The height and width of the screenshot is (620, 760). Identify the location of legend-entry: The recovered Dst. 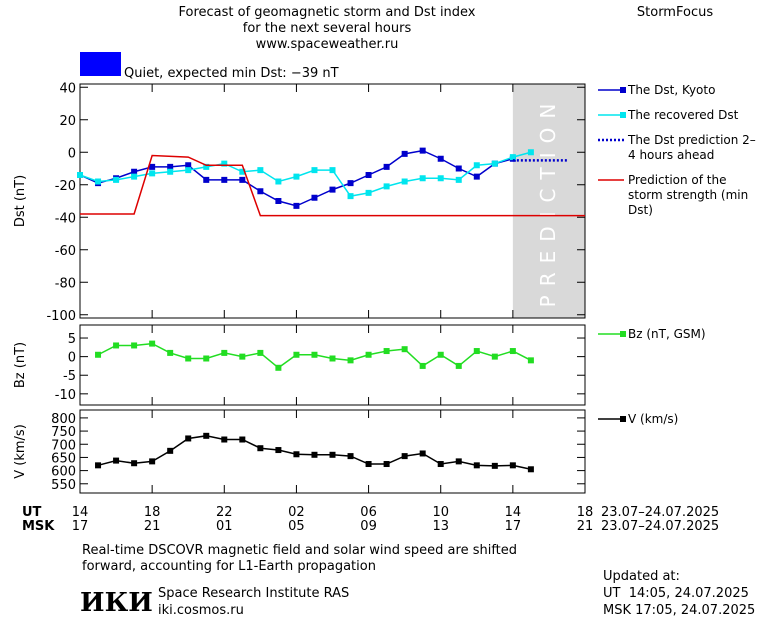
(677, 115).